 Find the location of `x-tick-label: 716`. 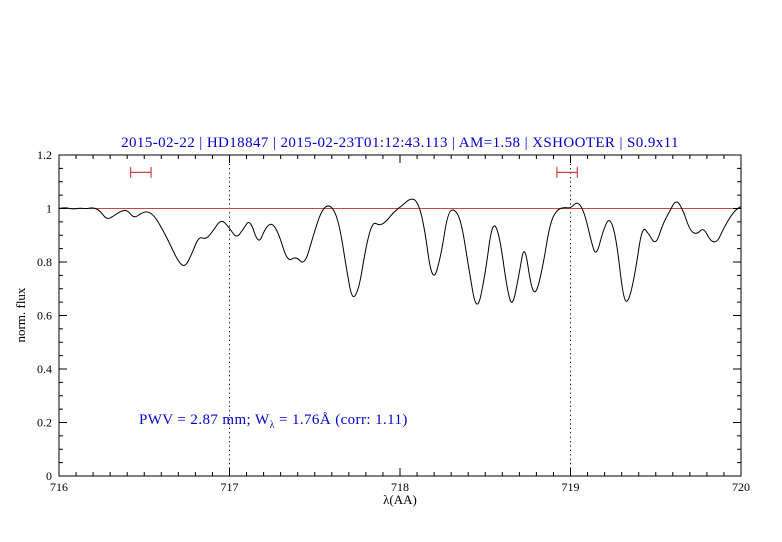

x-tick-label: 716 is located at coordinates (59, 487).